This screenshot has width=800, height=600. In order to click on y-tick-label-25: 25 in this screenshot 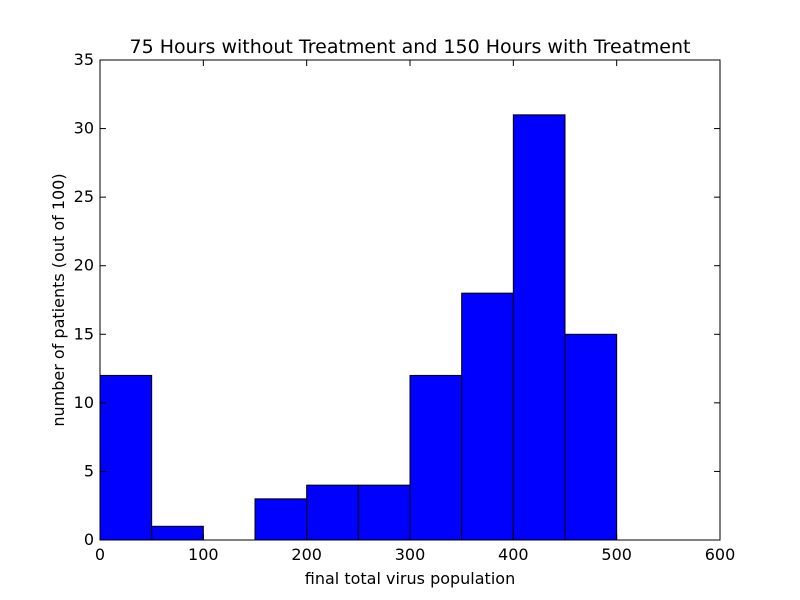, I will do `click(84, 196)`.